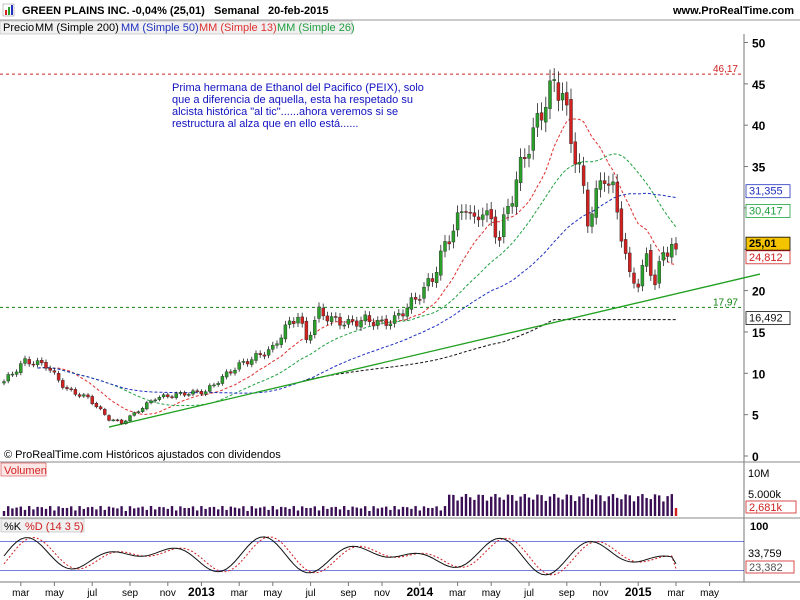 Image resolution: width=800 pixels, height=600 pixels. What do you see at coordinates (458, 593) in the screenshot?
I see `x-tick-label: mar` at bounding box center [458, 593].